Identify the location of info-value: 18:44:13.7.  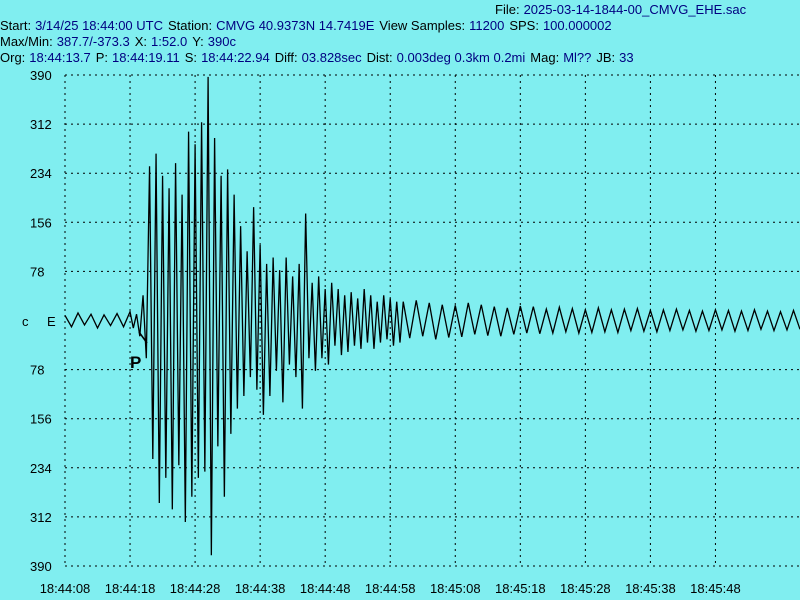
(59, 57).